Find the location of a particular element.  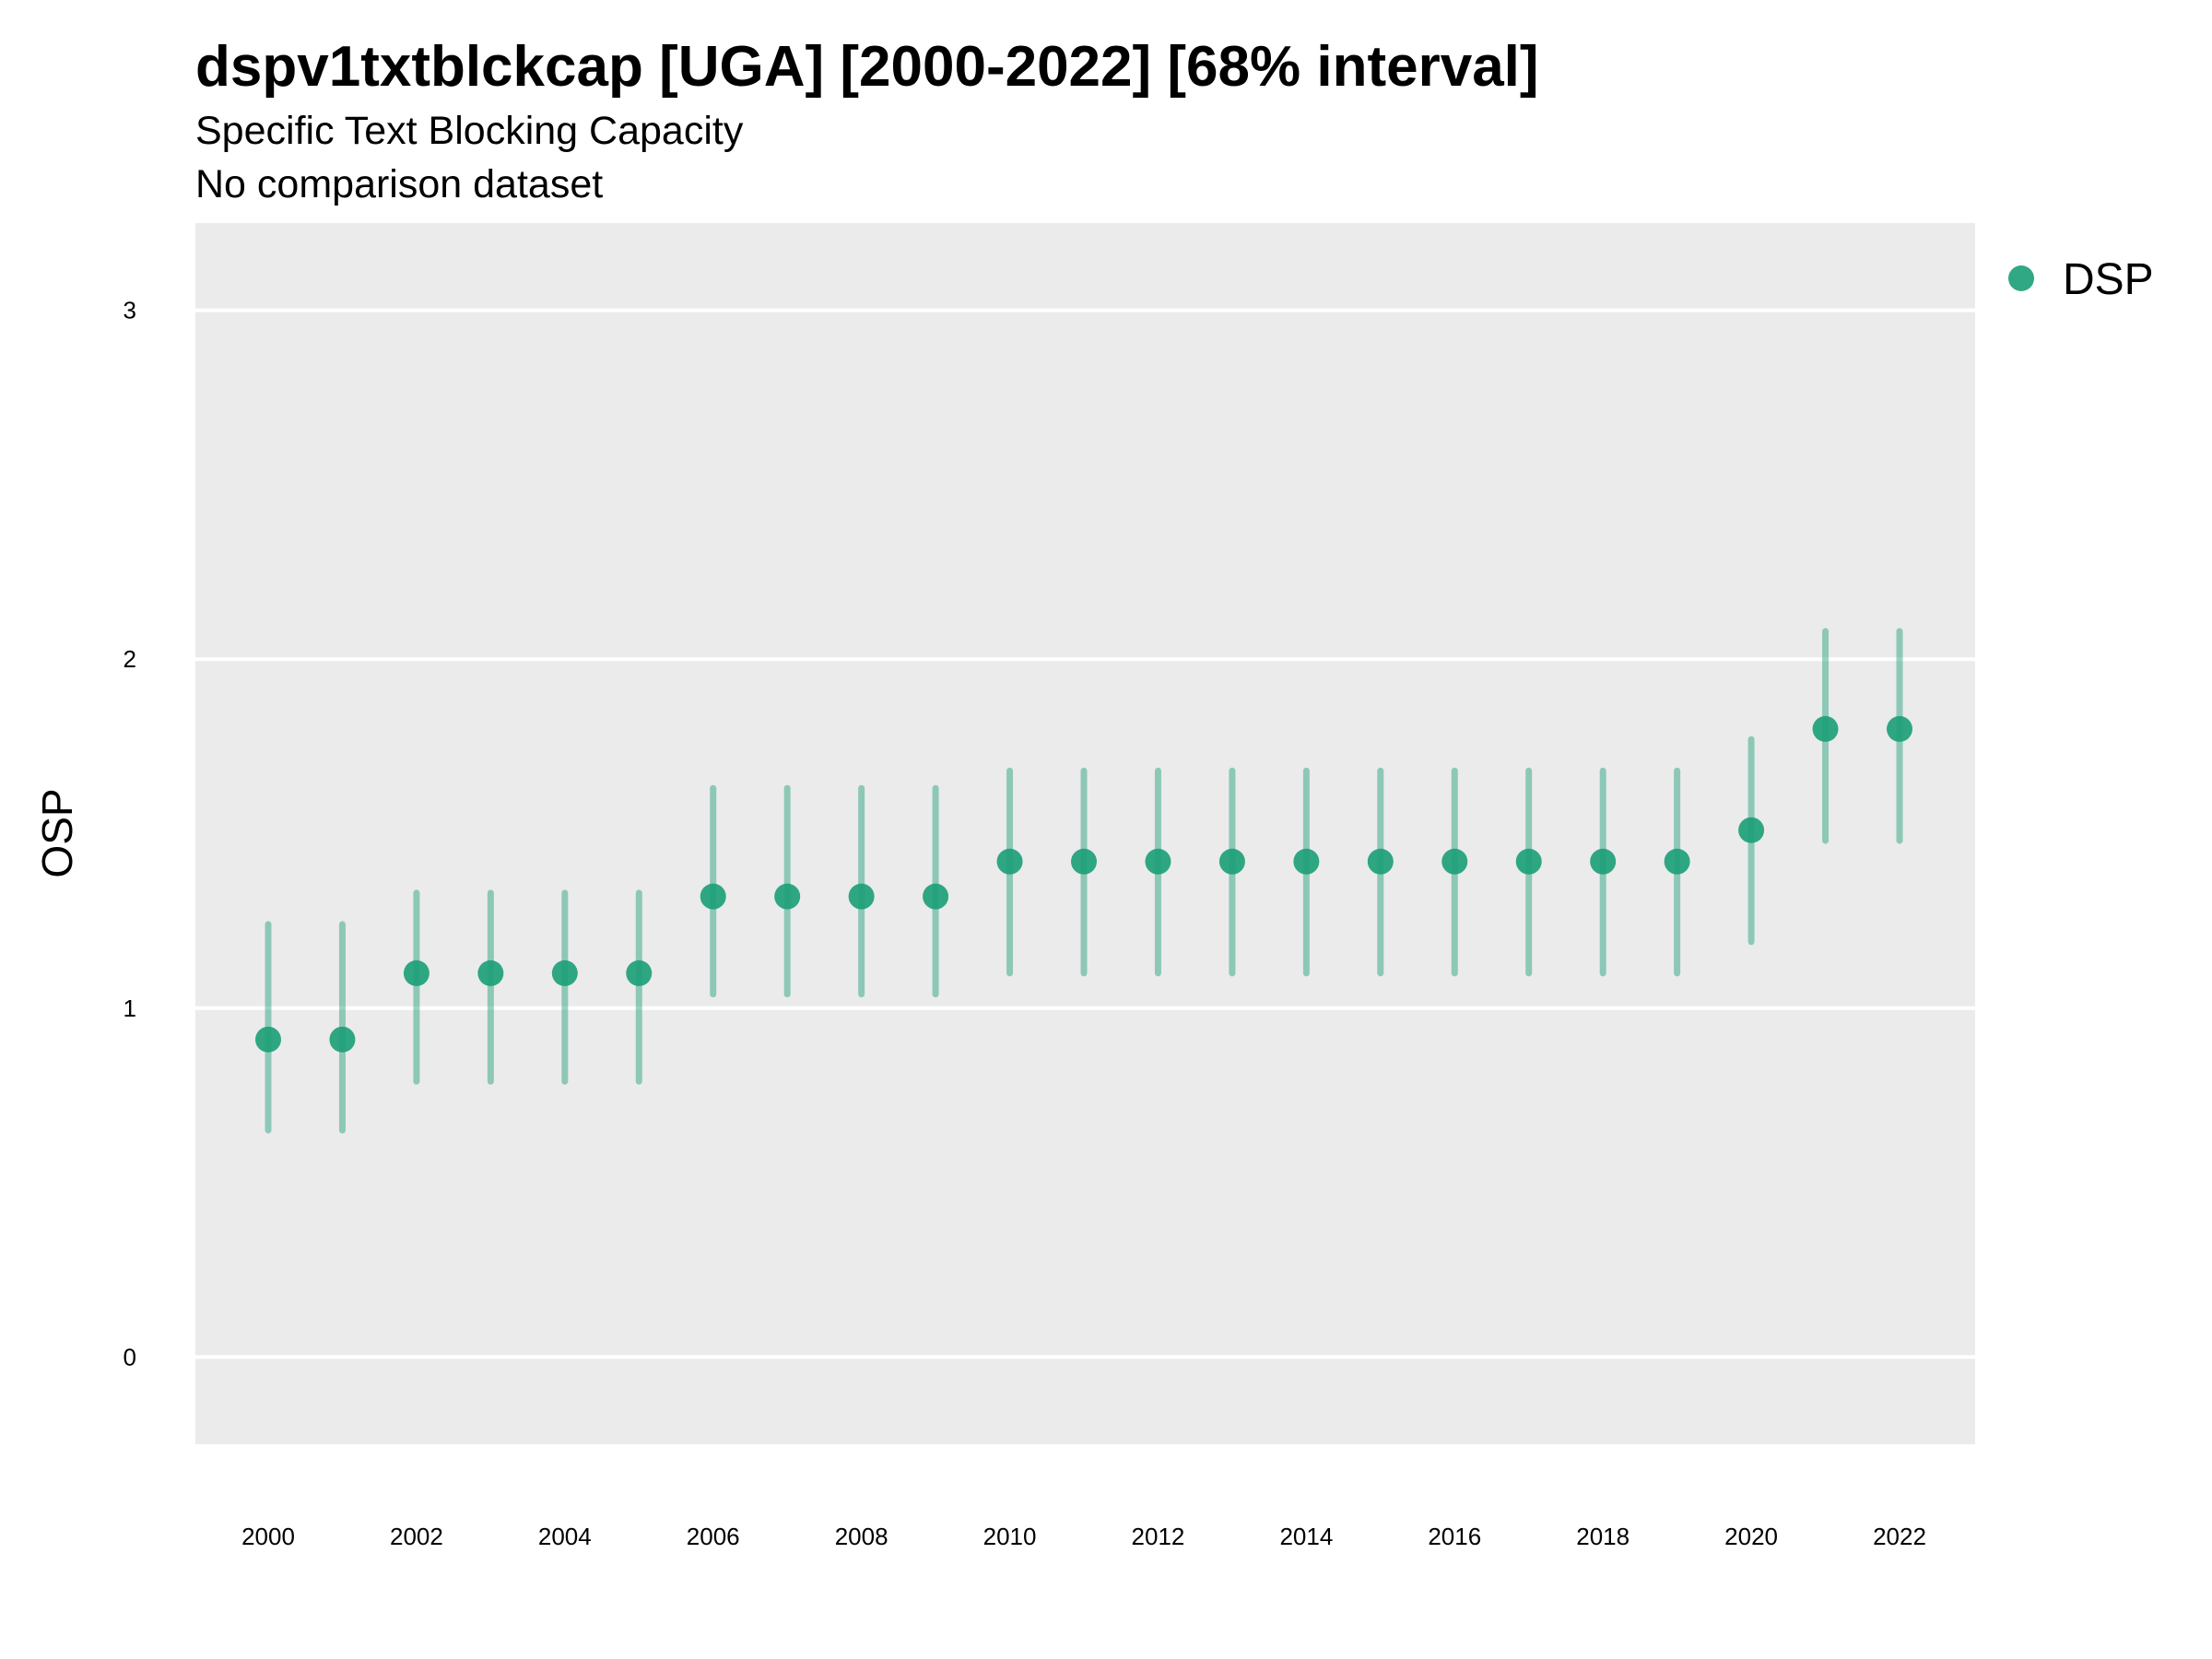

data-point-2010 is located at coordinates (1009, 861).